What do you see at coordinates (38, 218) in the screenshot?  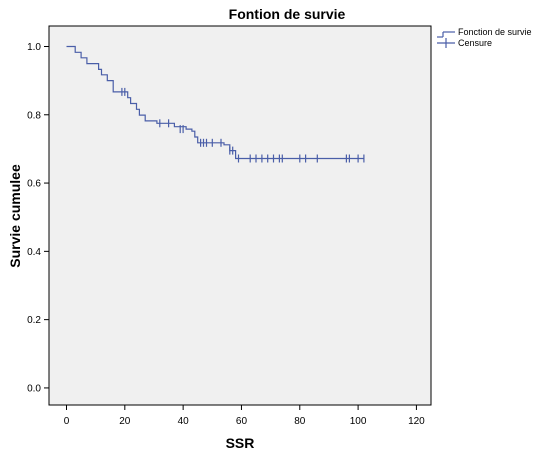 I see `y-axis-ticks: 0.0 0.2 0.4 0.6 0.8 1.0` at bounding box center [38, 218].